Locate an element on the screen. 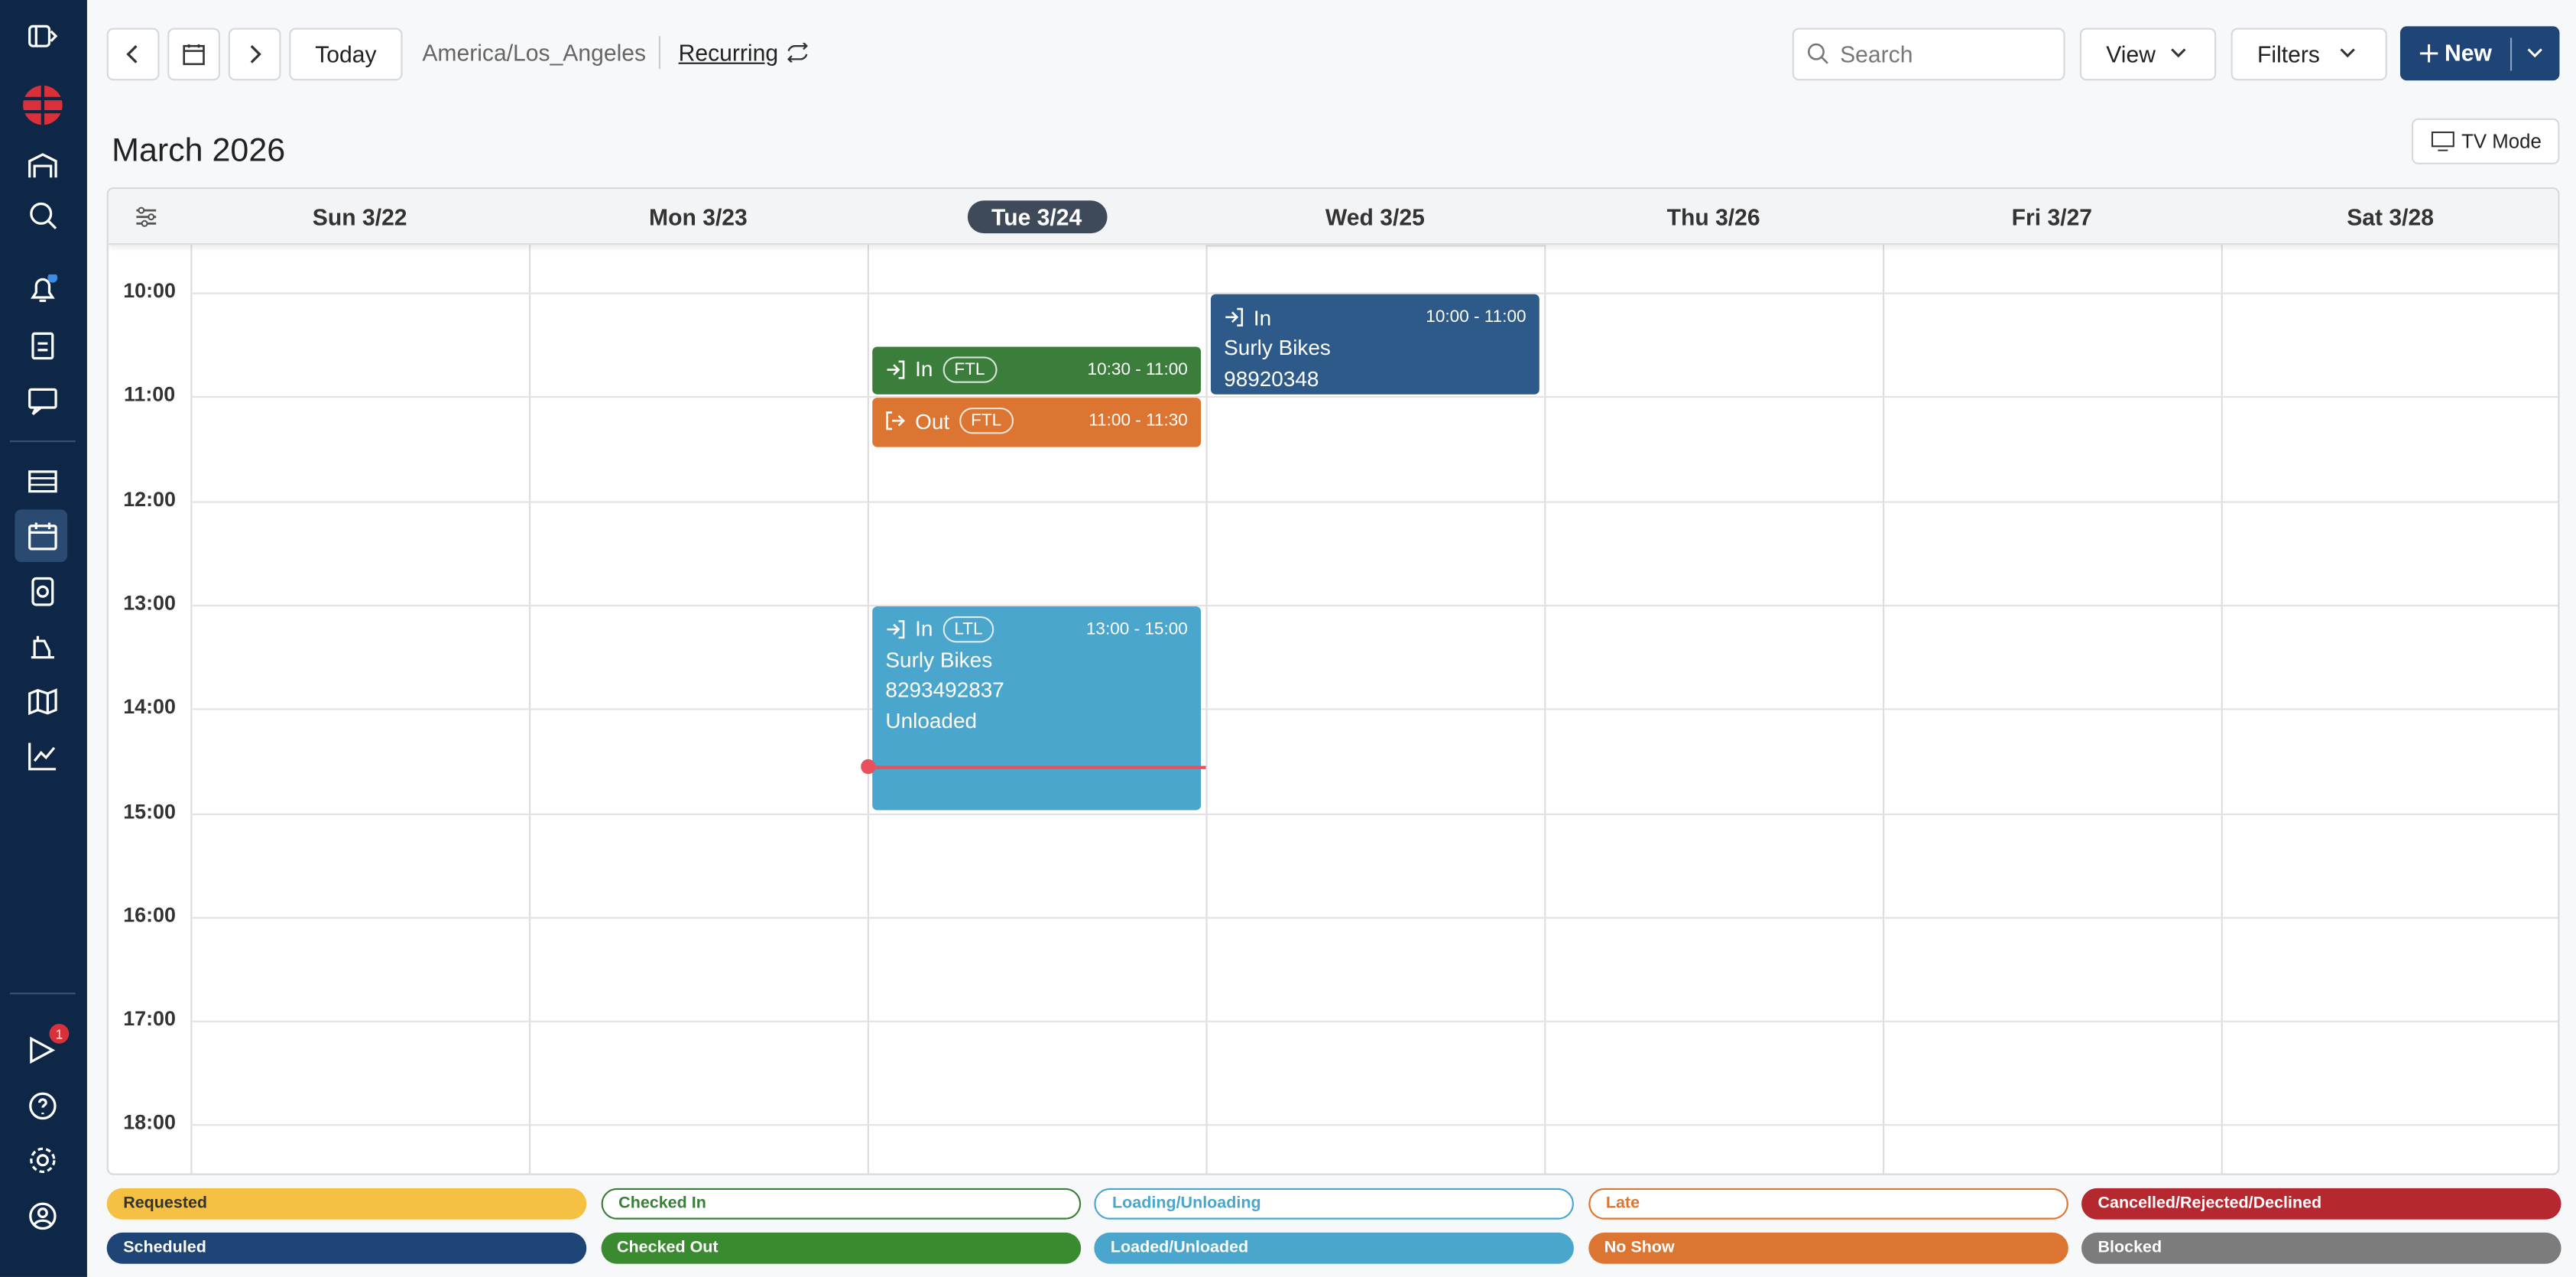 The height and width of the screenshot is (1277, 2576). month-title: March 2026 is located at coordinates (199, 151).